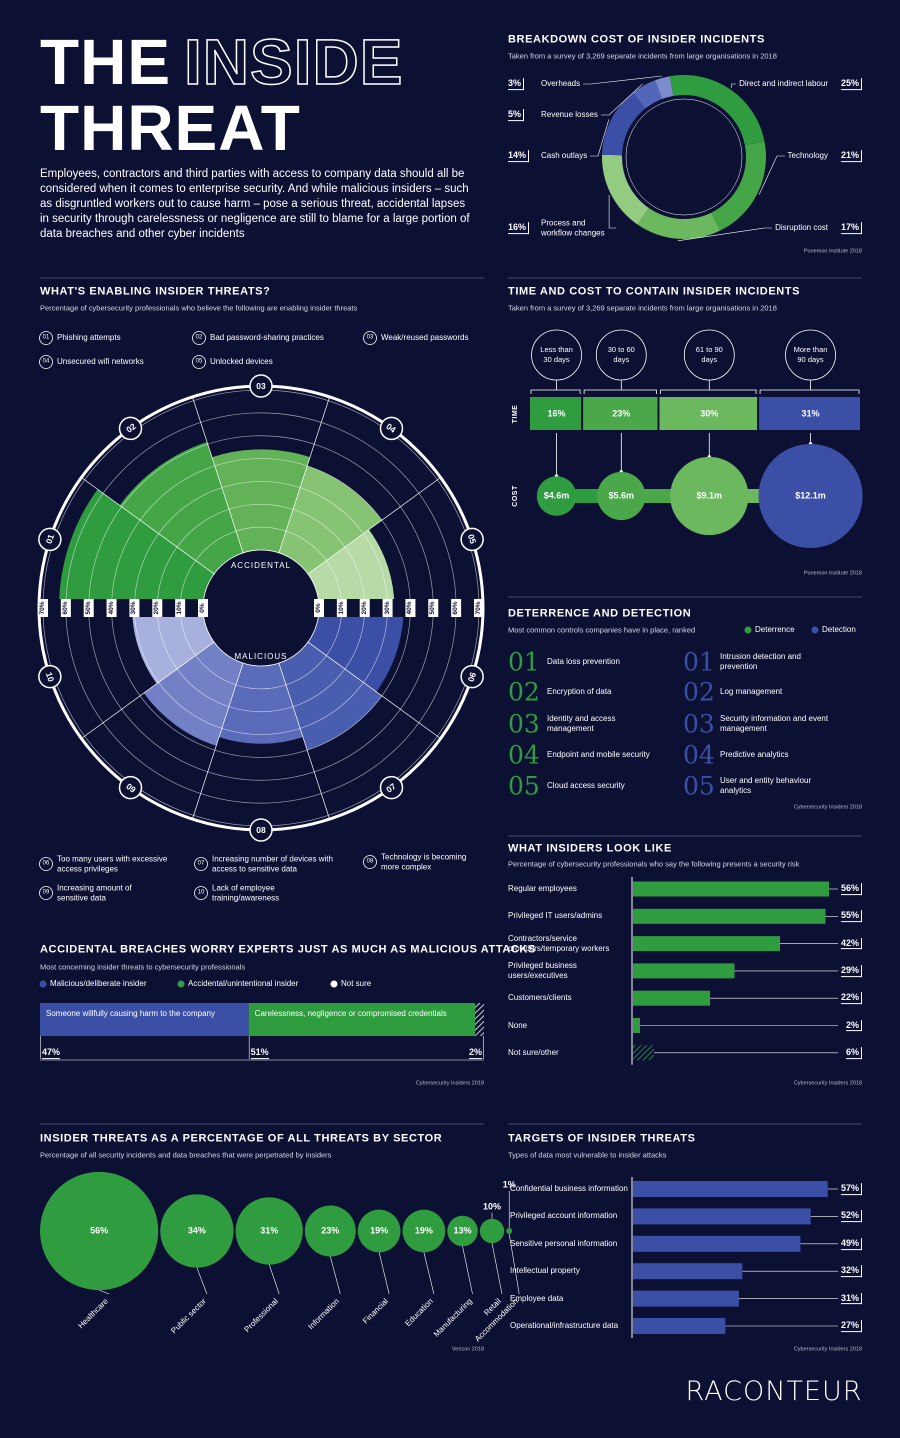  What do you see at coordinates (851, 889) in the screenshot?
I see `bar-value: 56%` at bounding box center [851, 889].